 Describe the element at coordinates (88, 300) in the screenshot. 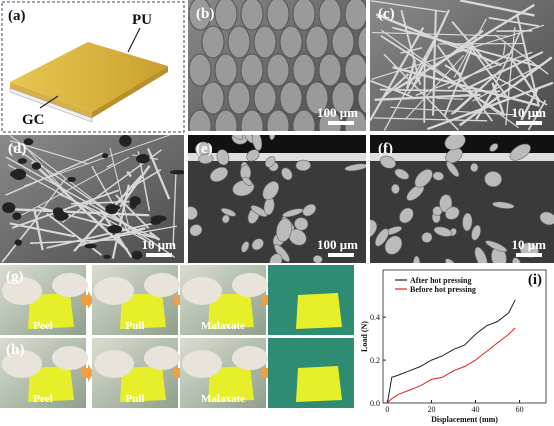

I see `step-arrow` at that location.